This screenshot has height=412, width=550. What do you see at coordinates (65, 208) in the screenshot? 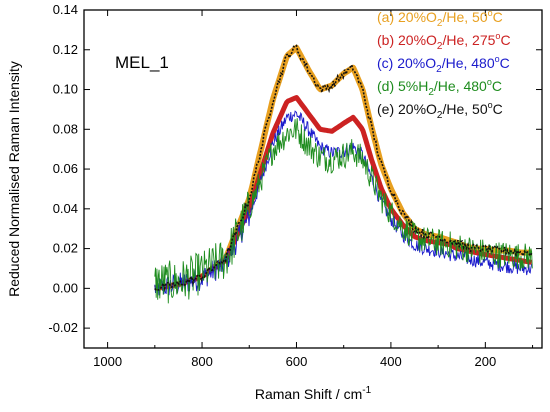
I see `y-tick-label: 0.04` at bounding box center [65, 208].